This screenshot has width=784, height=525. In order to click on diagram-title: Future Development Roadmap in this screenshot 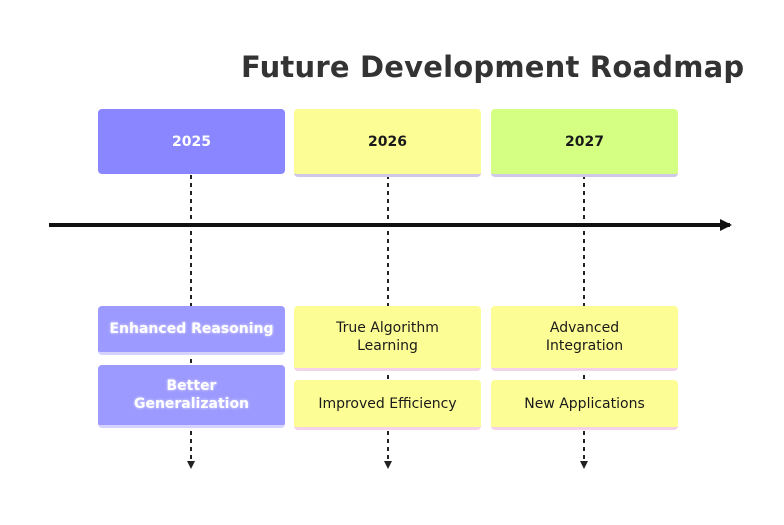, I will do `click(493, 67)`.